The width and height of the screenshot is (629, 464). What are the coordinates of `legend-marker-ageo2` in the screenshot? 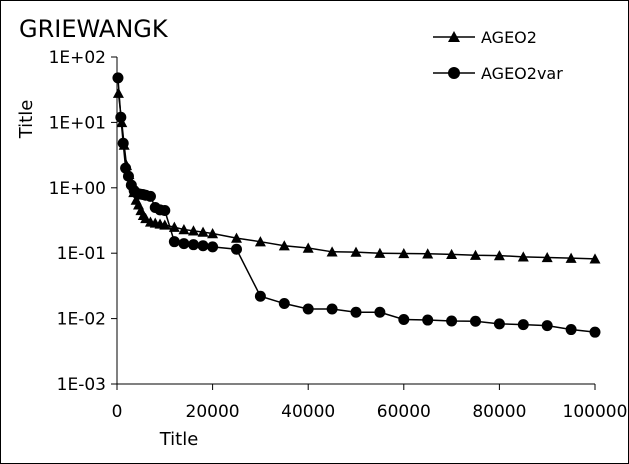 It's located at (454, 36).